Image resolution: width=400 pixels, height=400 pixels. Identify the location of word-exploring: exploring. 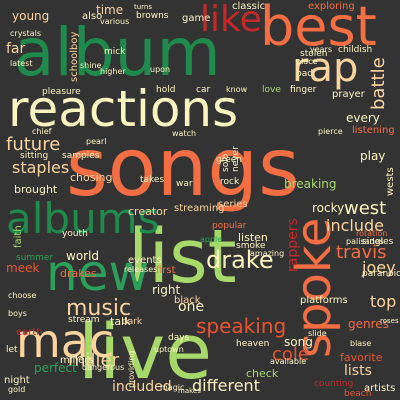
(331, 6).